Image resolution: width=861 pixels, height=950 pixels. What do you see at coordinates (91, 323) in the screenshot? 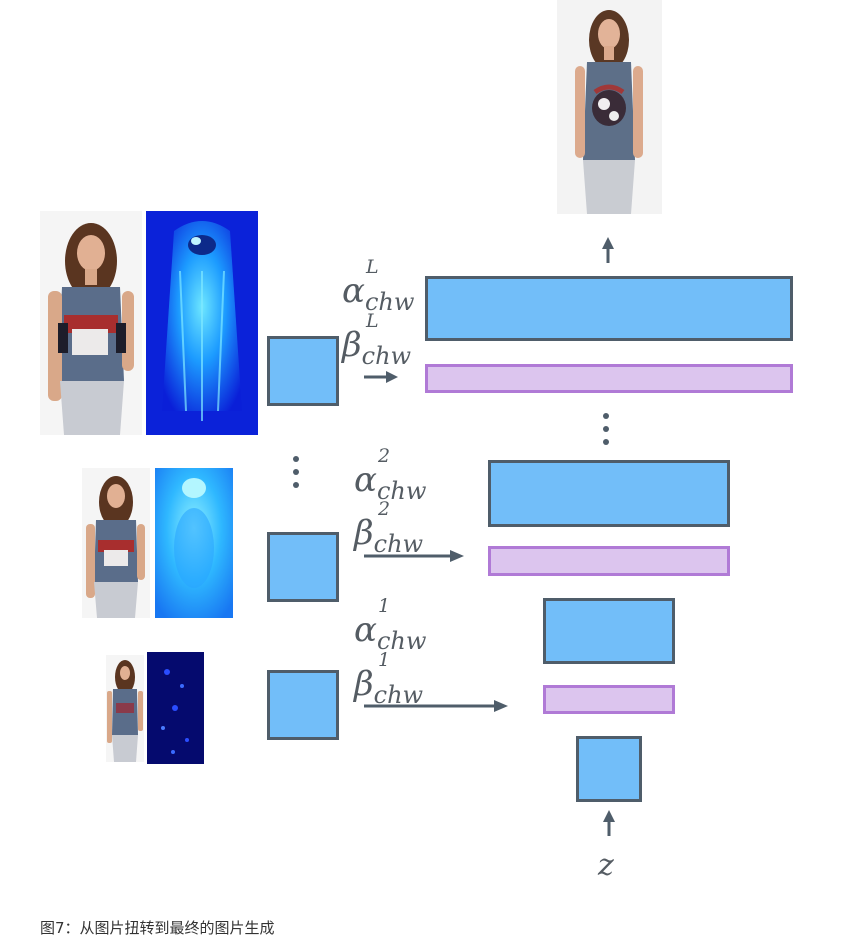
I see `input-person-image-large` at bounding box center [91, 323].